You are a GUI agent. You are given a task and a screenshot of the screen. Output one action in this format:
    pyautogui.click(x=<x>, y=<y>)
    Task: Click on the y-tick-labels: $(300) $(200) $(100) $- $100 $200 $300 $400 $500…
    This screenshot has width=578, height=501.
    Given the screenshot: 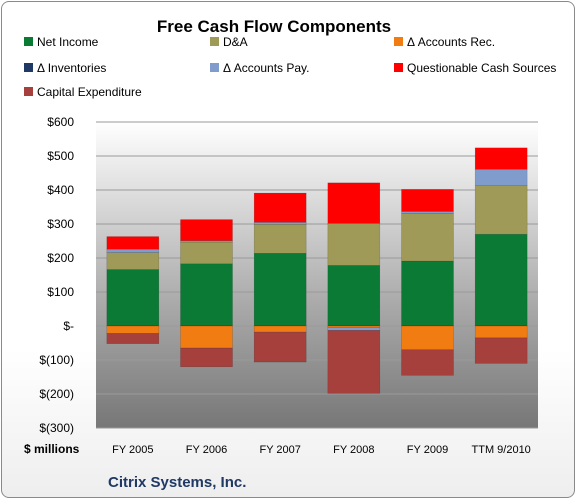 What is the action you would take?
    pyautogui.click(x=56, y=275)
    